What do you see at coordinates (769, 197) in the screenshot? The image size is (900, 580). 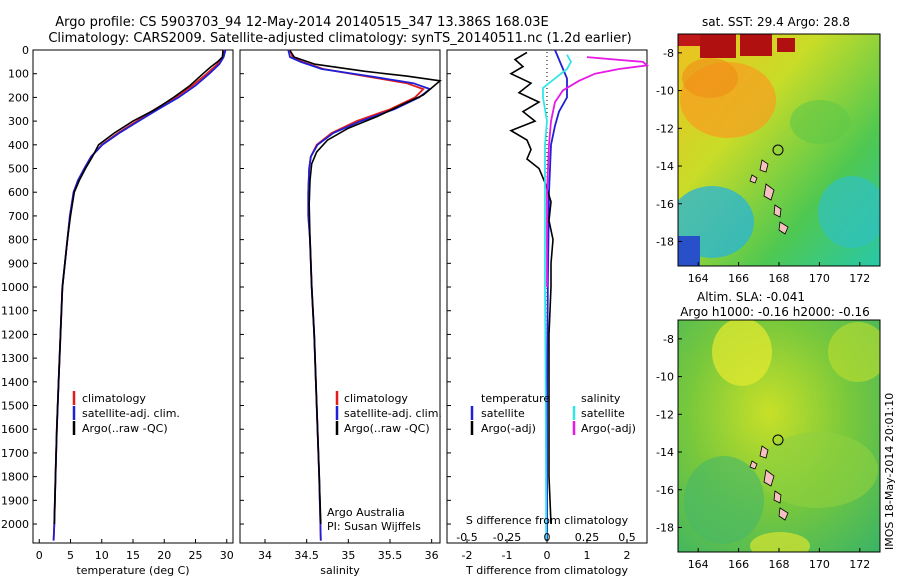 I see `islands` at bounding box center [769, 197].